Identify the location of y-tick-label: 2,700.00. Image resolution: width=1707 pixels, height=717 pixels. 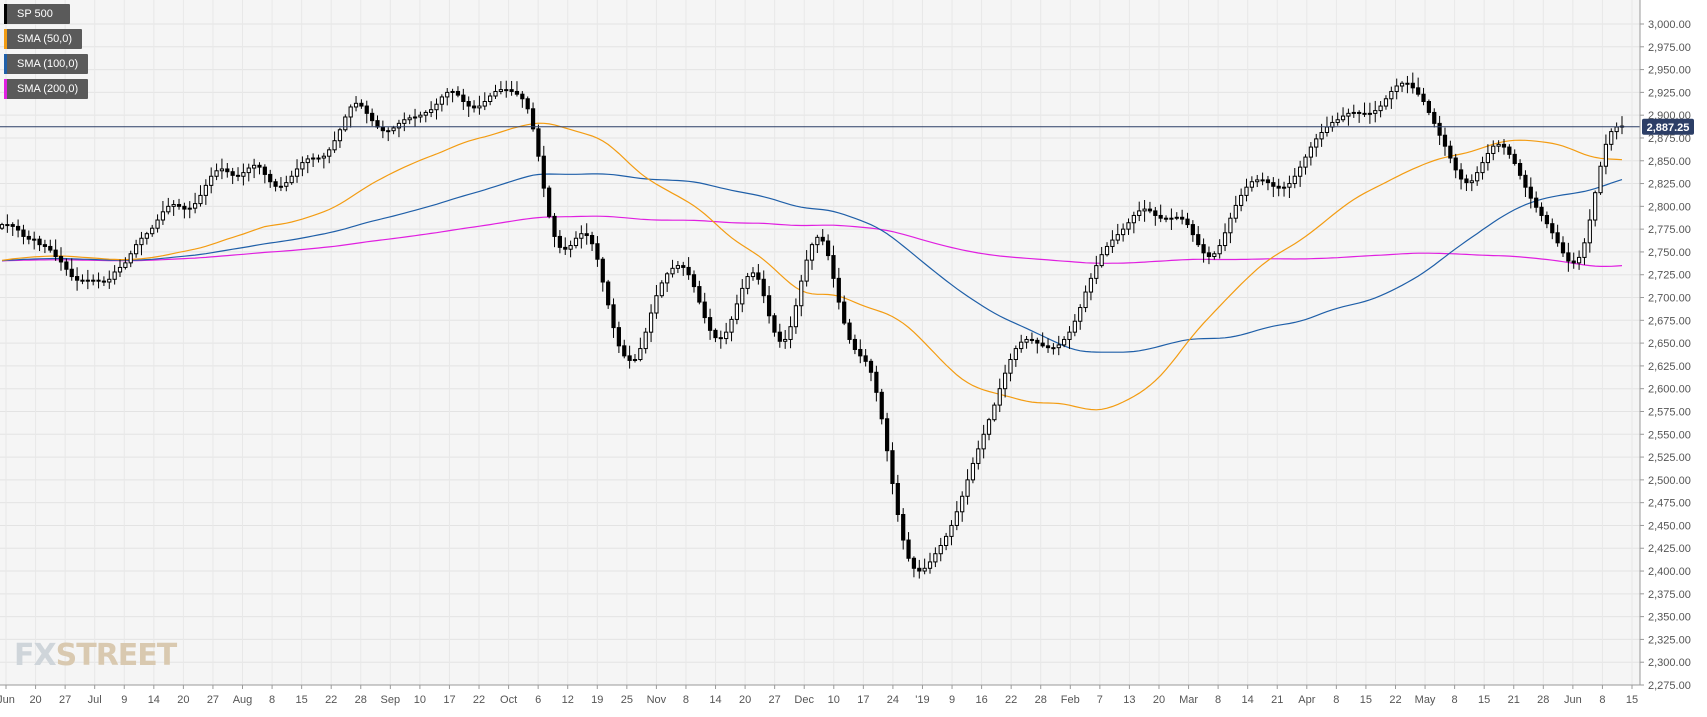
(1669, 299).